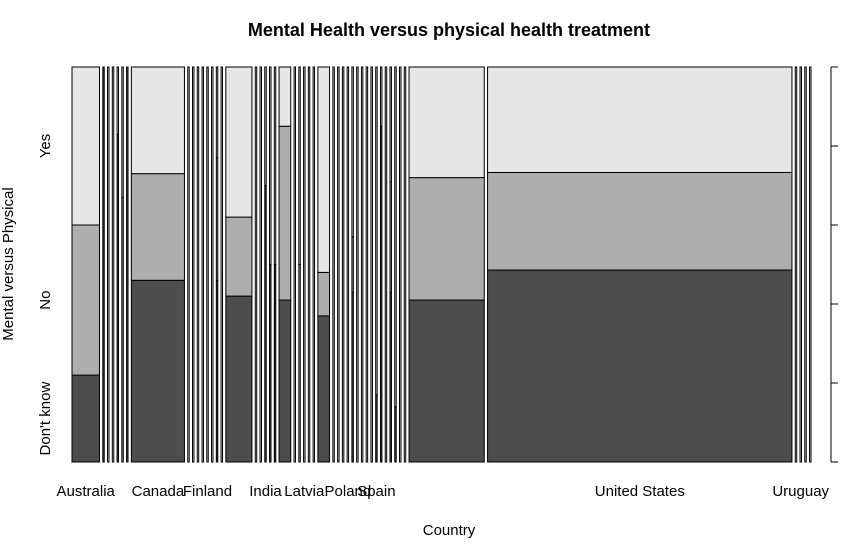 The image size is (853, 556). What do you see at coordinates (324, 389) in the screenshot?
I see `tile-country-29-don-t-know` at bounding box center [324, 389].